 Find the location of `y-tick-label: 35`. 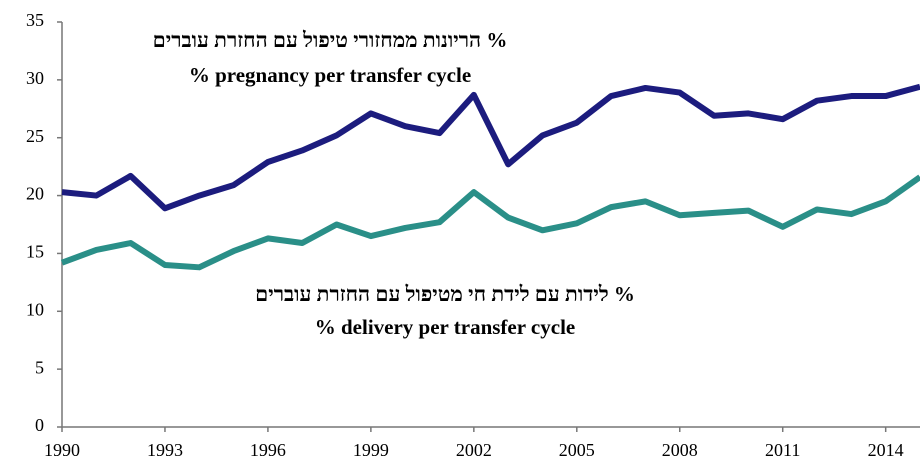

y-tick-label: 35 is located at coordinates (35, 20).